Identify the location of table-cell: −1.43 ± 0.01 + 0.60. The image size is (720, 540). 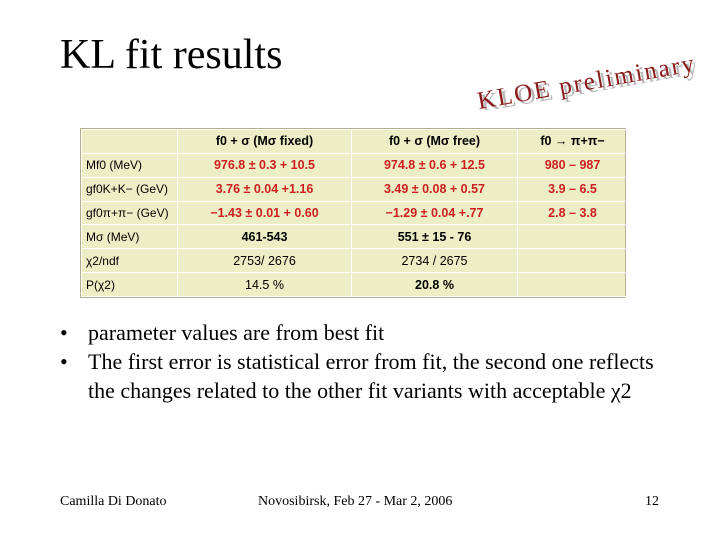
(264, 213).